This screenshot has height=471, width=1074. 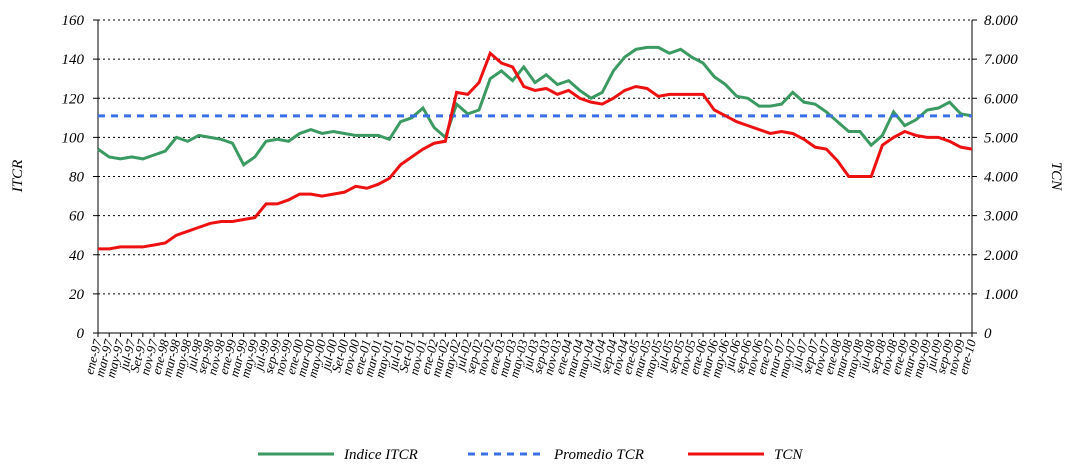 I want to click on y-tick-label: 0, so click(x=81, y=334).